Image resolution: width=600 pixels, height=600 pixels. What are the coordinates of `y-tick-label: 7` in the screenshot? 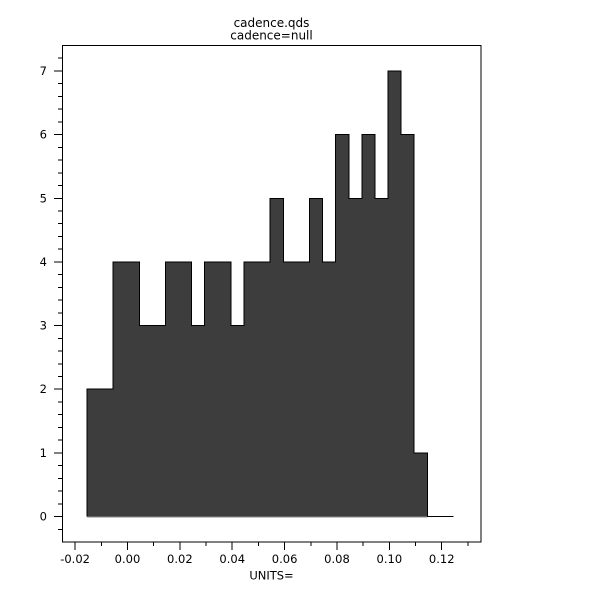 It's located at (43, 71).